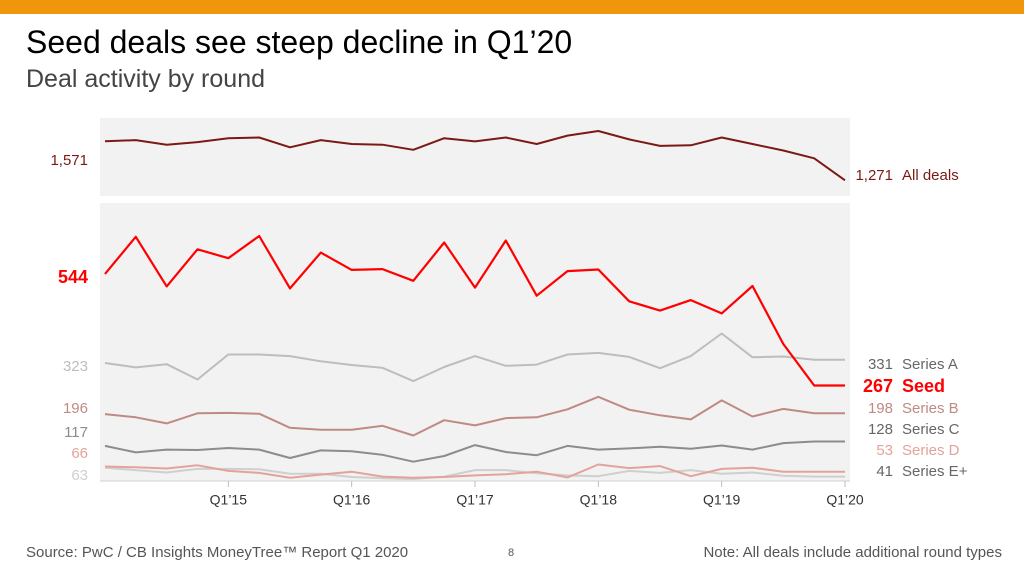  Describe the element at coordinates (76, 432) in the screenshot. I see `start-value-label-series-c: 117` at that location.